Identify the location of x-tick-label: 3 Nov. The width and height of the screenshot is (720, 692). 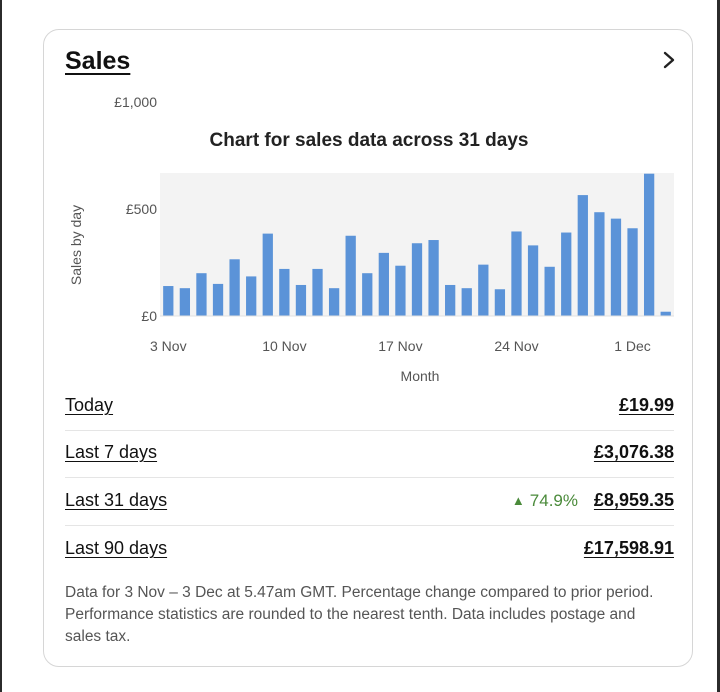
(168, 346).